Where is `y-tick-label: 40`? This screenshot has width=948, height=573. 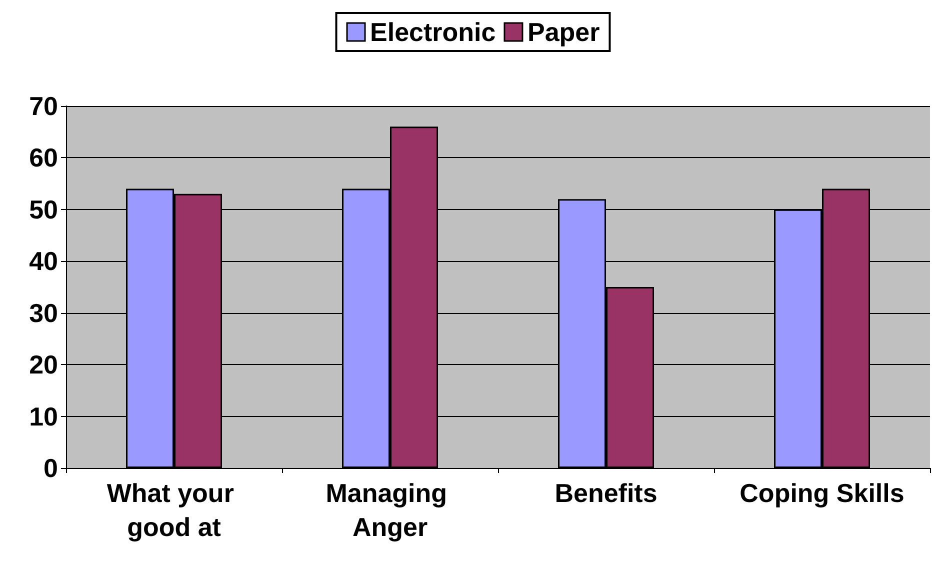 y-tick-label: 40 is located at coordinates (43, 261).